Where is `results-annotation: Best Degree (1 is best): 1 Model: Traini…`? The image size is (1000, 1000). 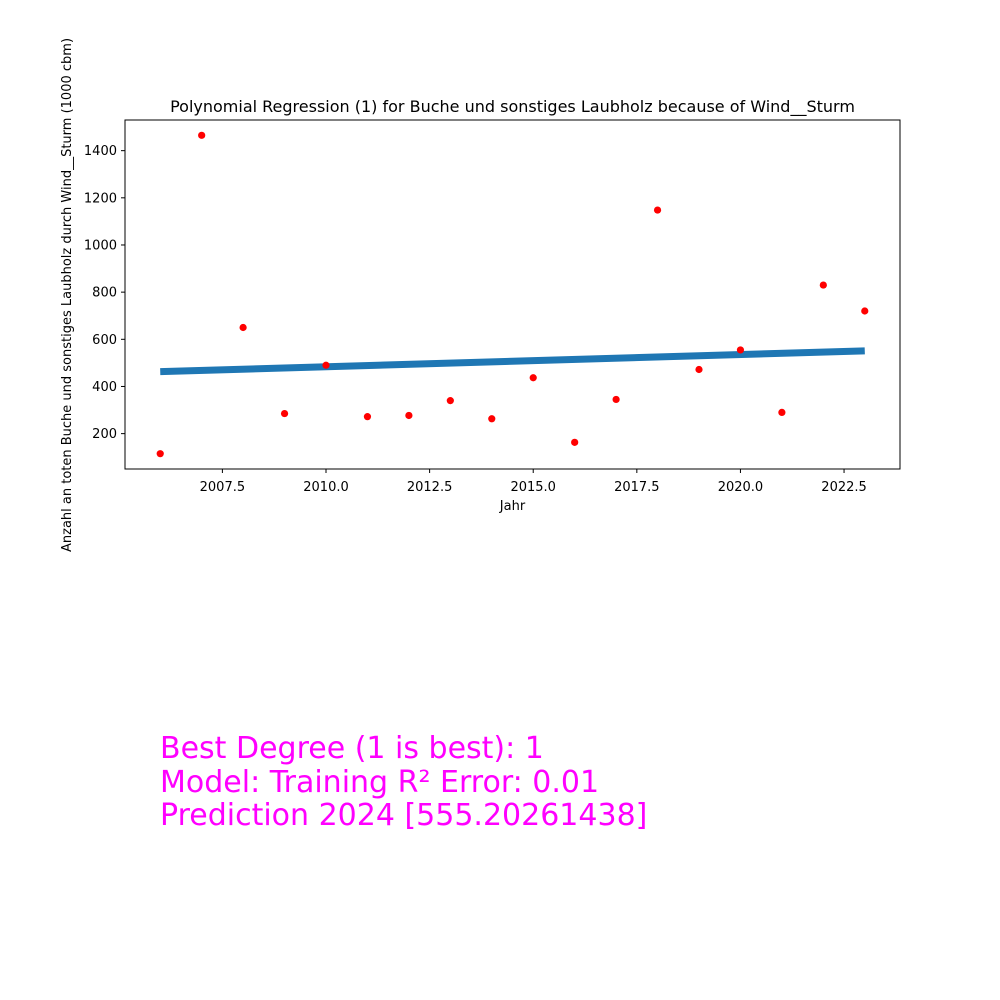
results-annotation: Best Degree (1 is best): 1 Model: Traini… is located at coordinates (403, 782).